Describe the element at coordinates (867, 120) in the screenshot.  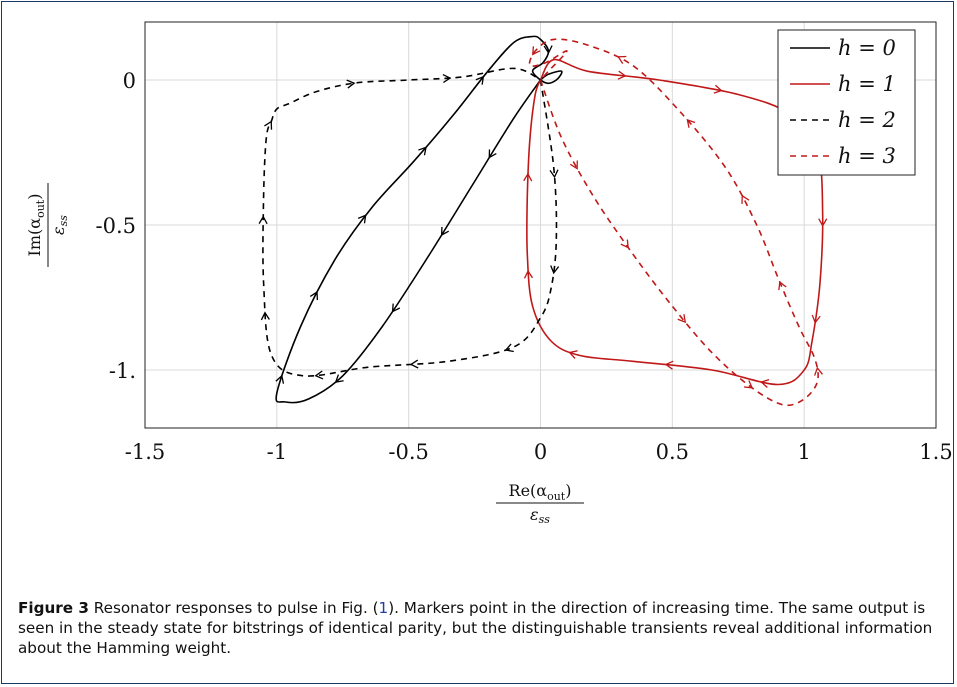
I see `legend-label: h = 2` at that location.